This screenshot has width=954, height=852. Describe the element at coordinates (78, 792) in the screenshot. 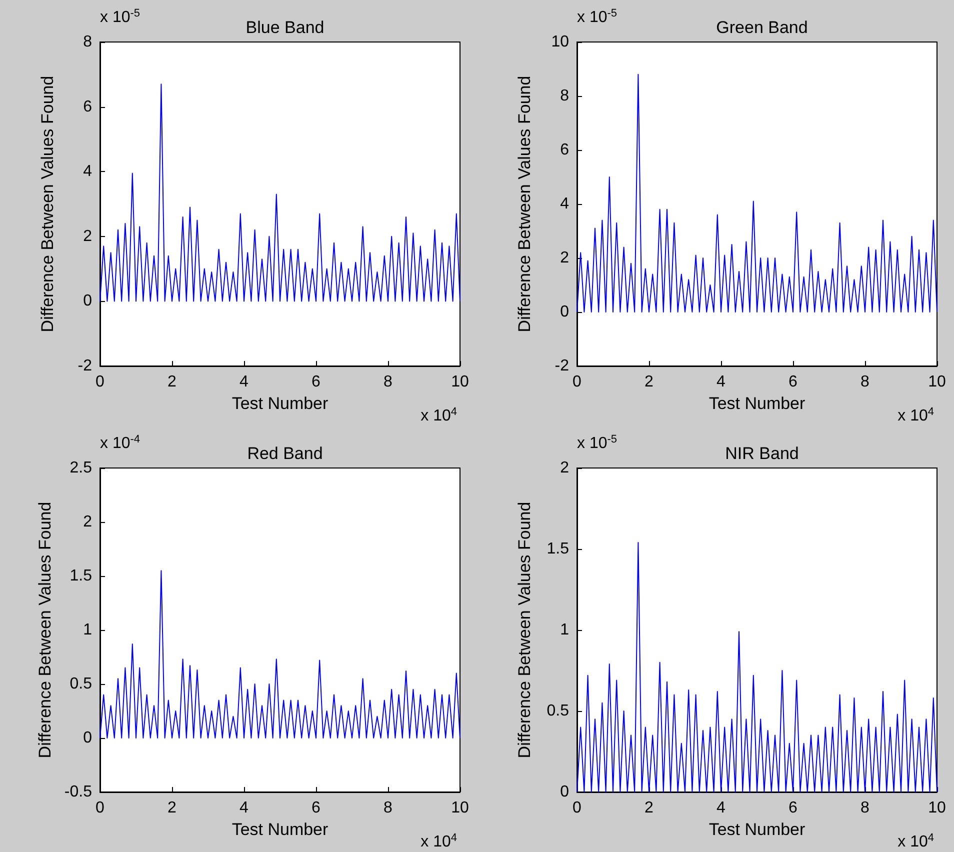

I see `y-tick-label: -0.5` at that location.